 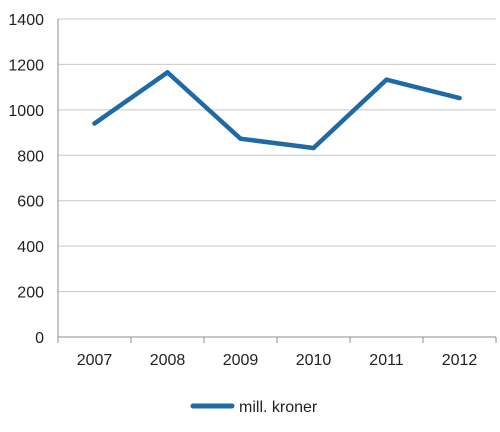 What do you see at coordinates (39, 338) in the screenshot?
I see `y-tick-label: 0` at bounding box center [39, 338].